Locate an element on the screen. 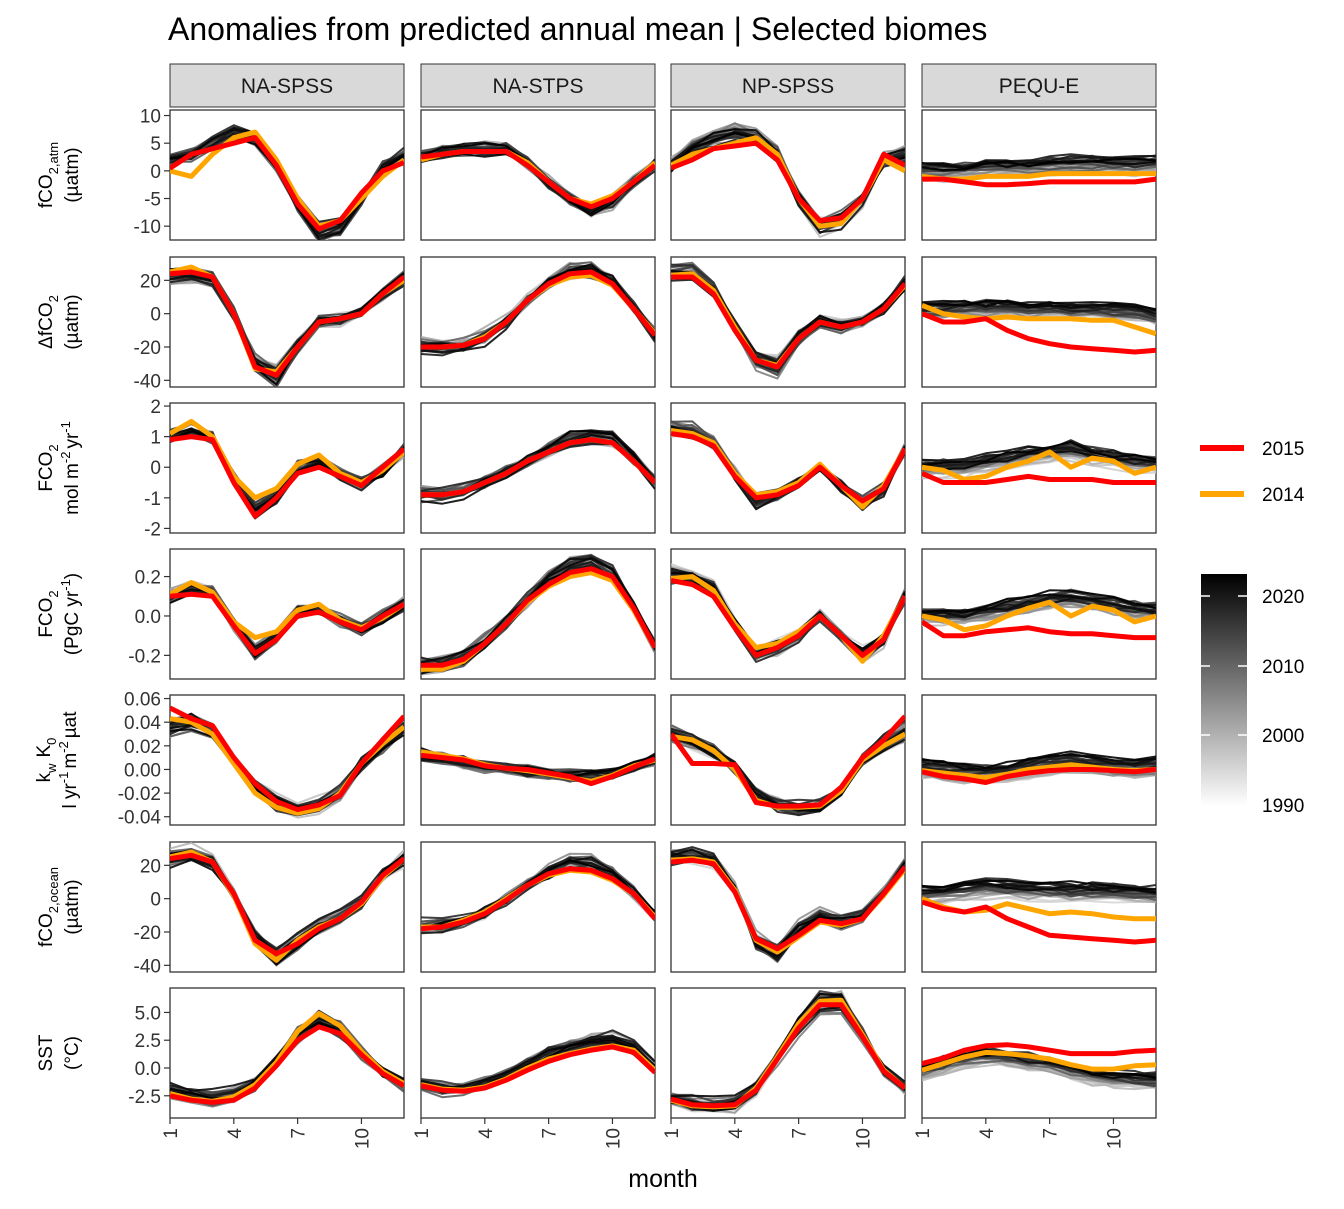  y-label-part: -1 is located at coordinates (65, 585).